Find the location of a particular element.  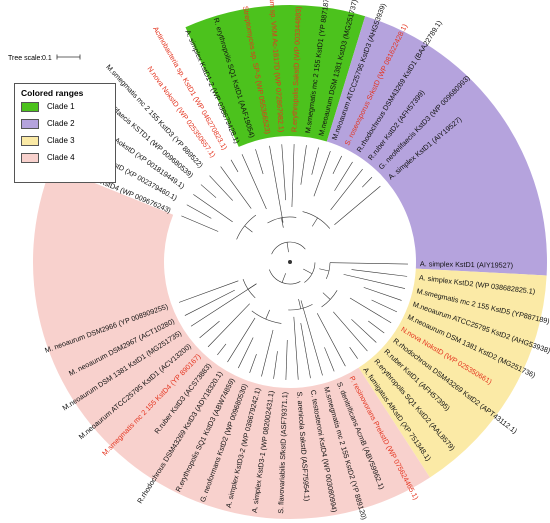

leaf-label-highlighted: R.erythropolis SakstD (WP 003344883) is located at coordinates (295, 69).